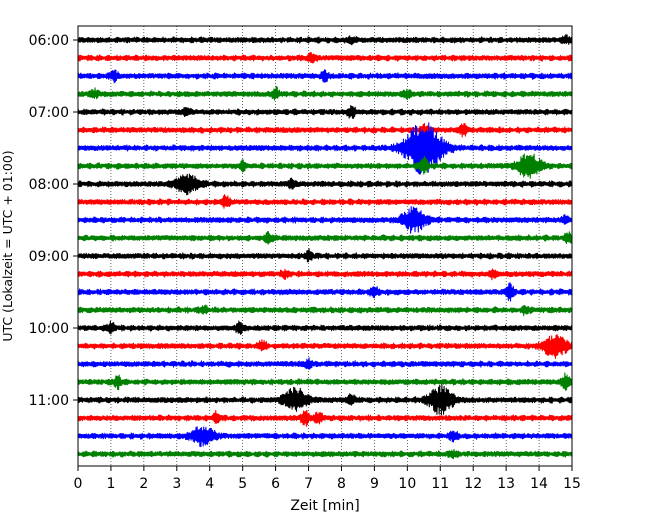  What do you see at coordinates (407, 484) in the screenshot?
I see `x-tick-label: 10` at bounding box center [407, 484].